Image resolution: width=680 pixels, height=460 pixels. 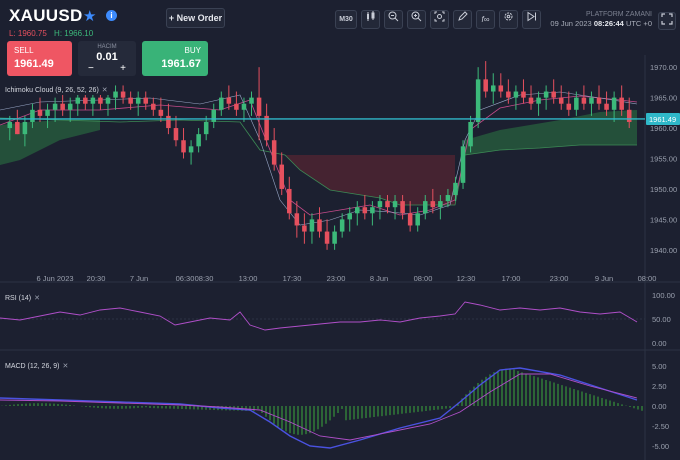 I want to click on price-tick-label: 1960.00, so click(x=663, y=128).